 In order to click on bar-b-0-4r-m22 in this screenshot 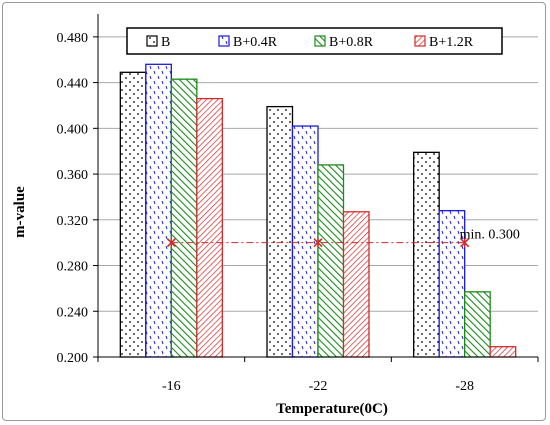, I will do `click(305, 241)`.